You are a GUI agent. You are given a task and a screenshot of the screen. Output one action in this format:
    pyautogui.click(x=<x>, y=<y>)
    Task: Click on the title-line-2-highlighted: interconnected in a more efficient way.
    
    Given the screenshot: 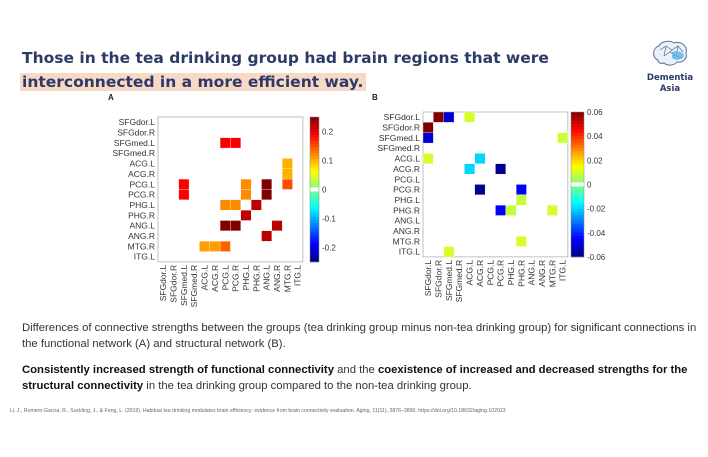 What is the action you would take?
    pyautogui.click(x=193, y=82)
    